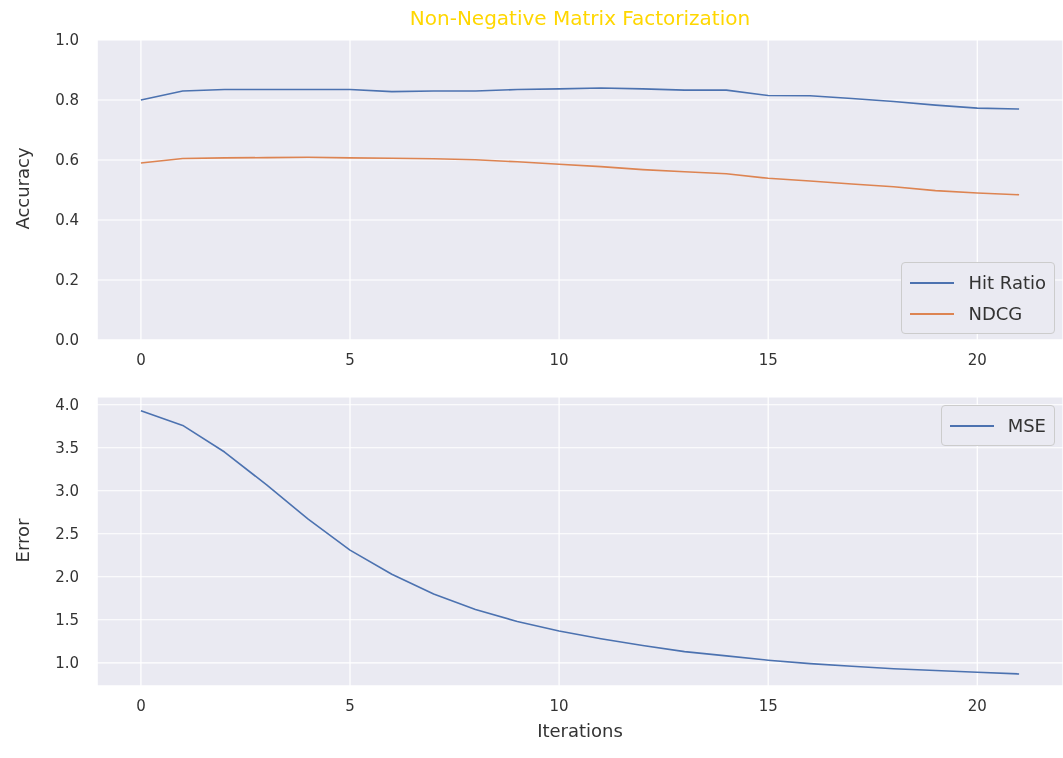  What do you see at coordinates (67, 534) in the screenshot?
I see `y-tick-label: 2.5` at bounding box center [67, 534].